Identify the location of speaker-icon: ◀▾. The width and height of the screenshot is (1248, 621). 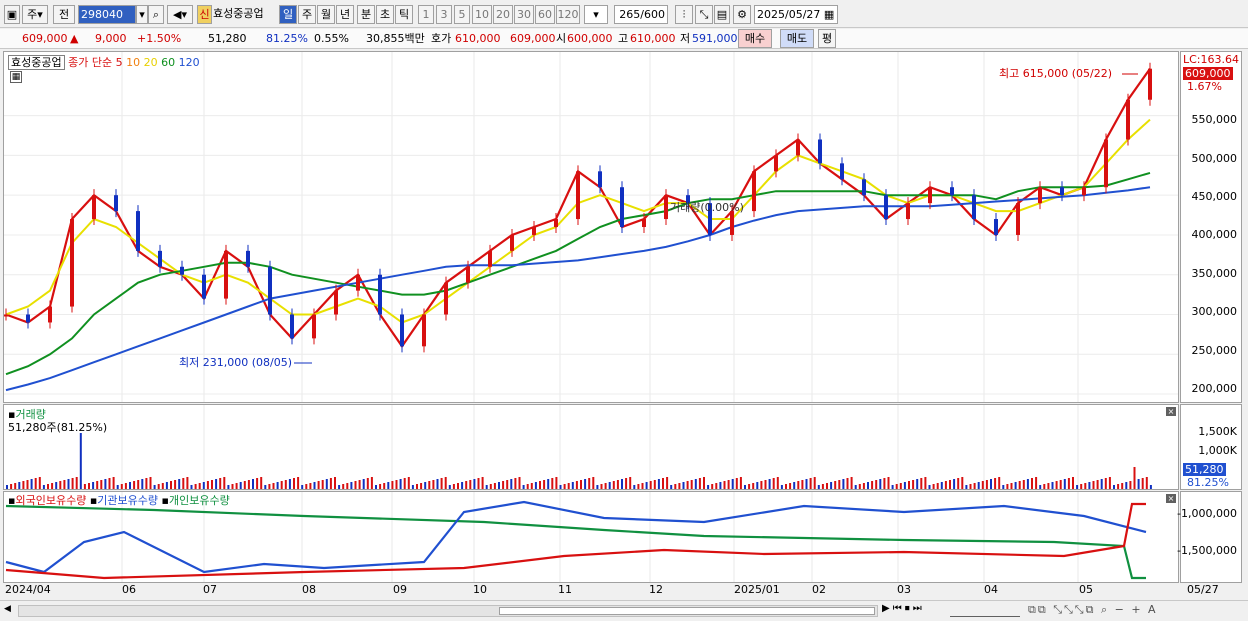
(180, 14).